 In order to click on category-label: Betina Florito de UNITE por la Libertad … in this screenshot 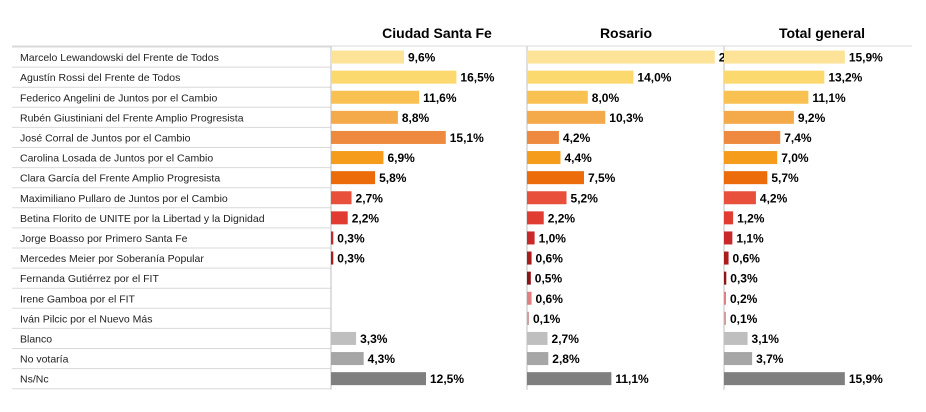, I will do `click(142, 219)`.